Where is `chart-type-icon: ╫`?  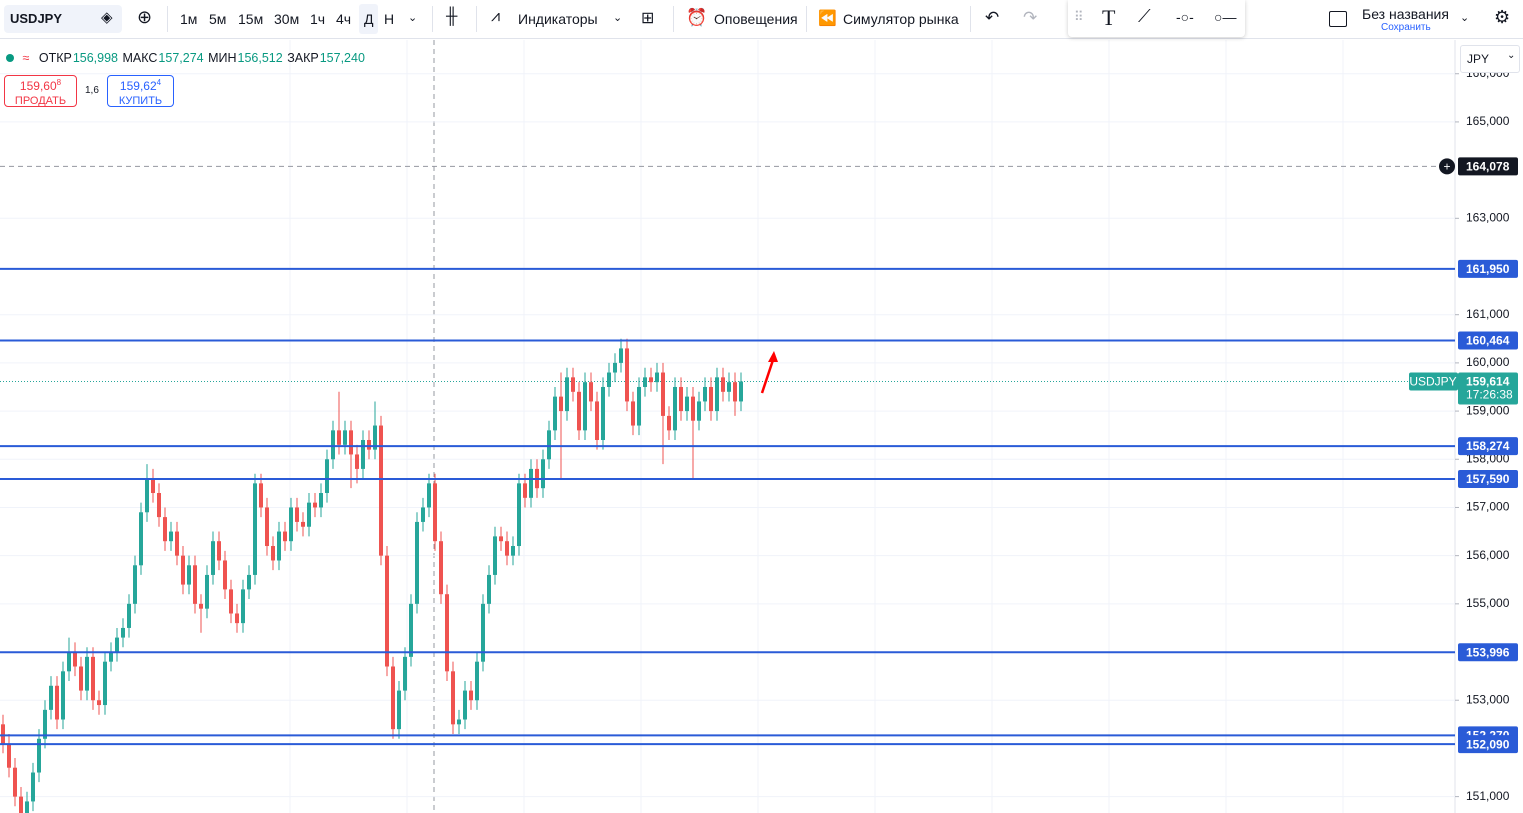 chart-type-icon: ╫ is located at coordinates (452, 16).